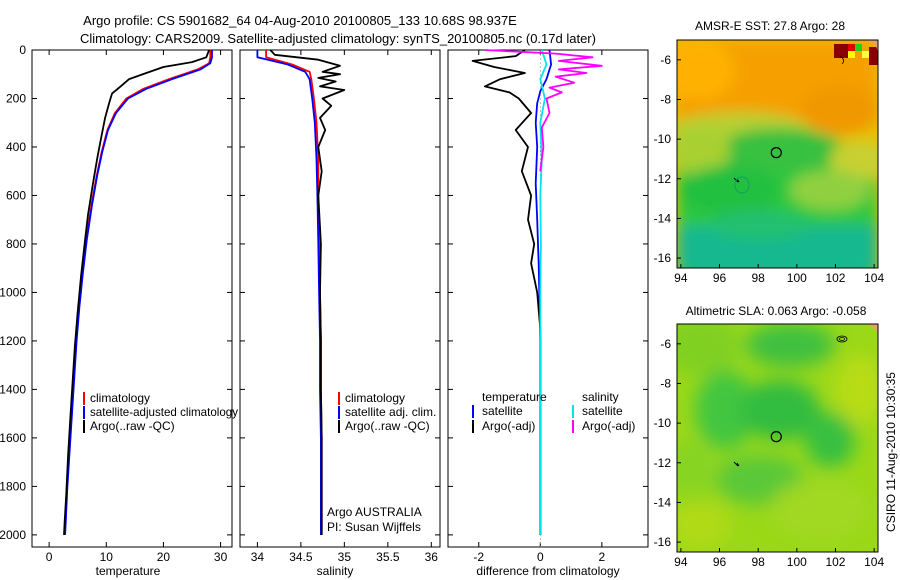  I want to click on y-tick-label: 200, so click(16, 98).